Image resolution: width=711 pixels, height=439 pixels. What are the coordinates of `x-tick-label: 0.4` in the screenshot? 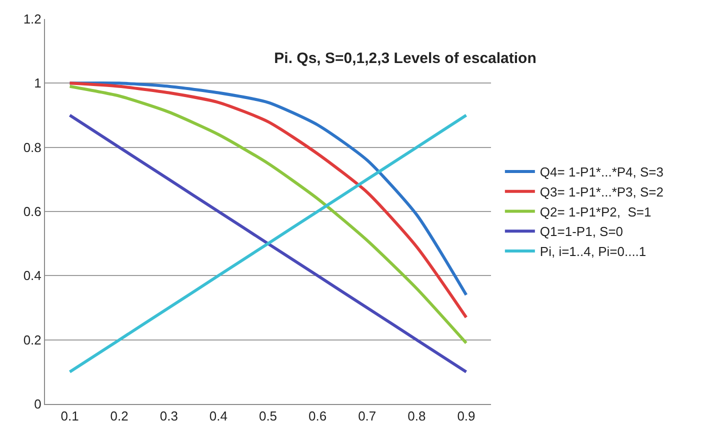 It's located at (218, 416).